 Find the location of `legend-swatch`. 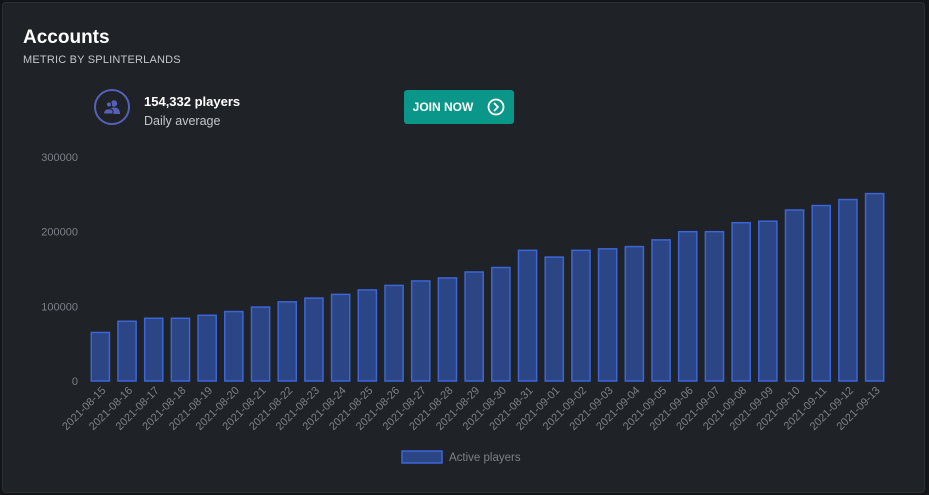

legend-swatch is located at coordinates (422, 457).